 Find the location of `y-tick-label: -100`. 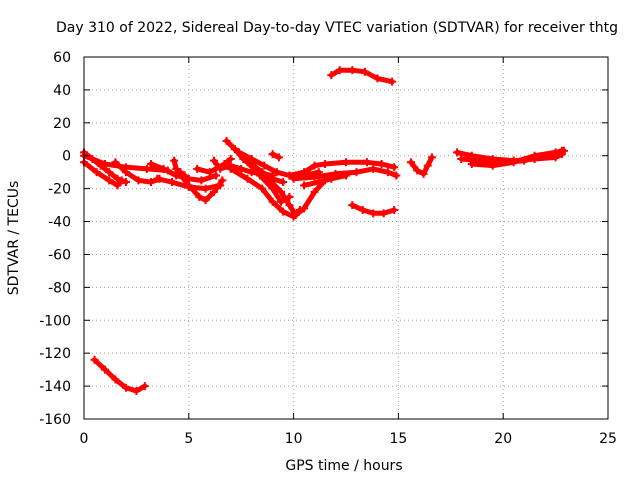

y-tick-label: -100 is located at coordinates (55, 321).